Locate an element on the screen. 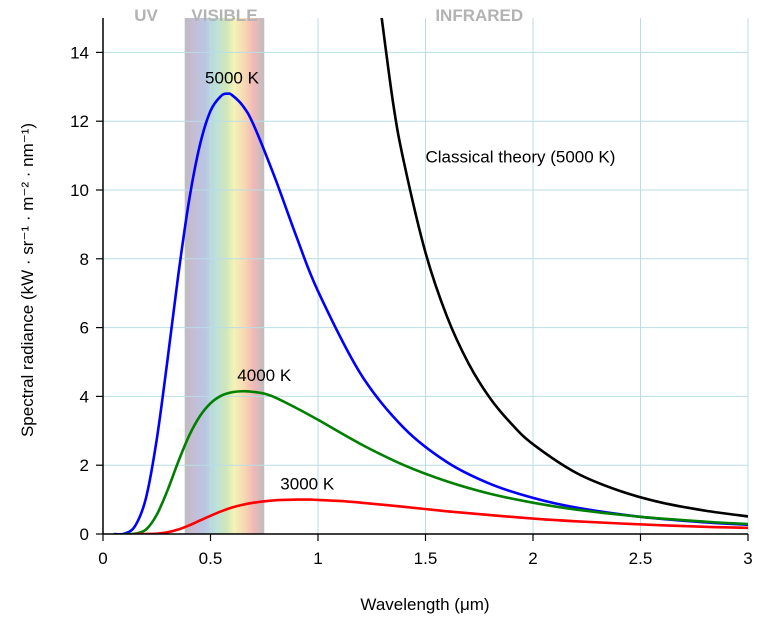 This screenshot has width=775, height=620. y-tick-label: 14 is located at coordinates (79, 52).